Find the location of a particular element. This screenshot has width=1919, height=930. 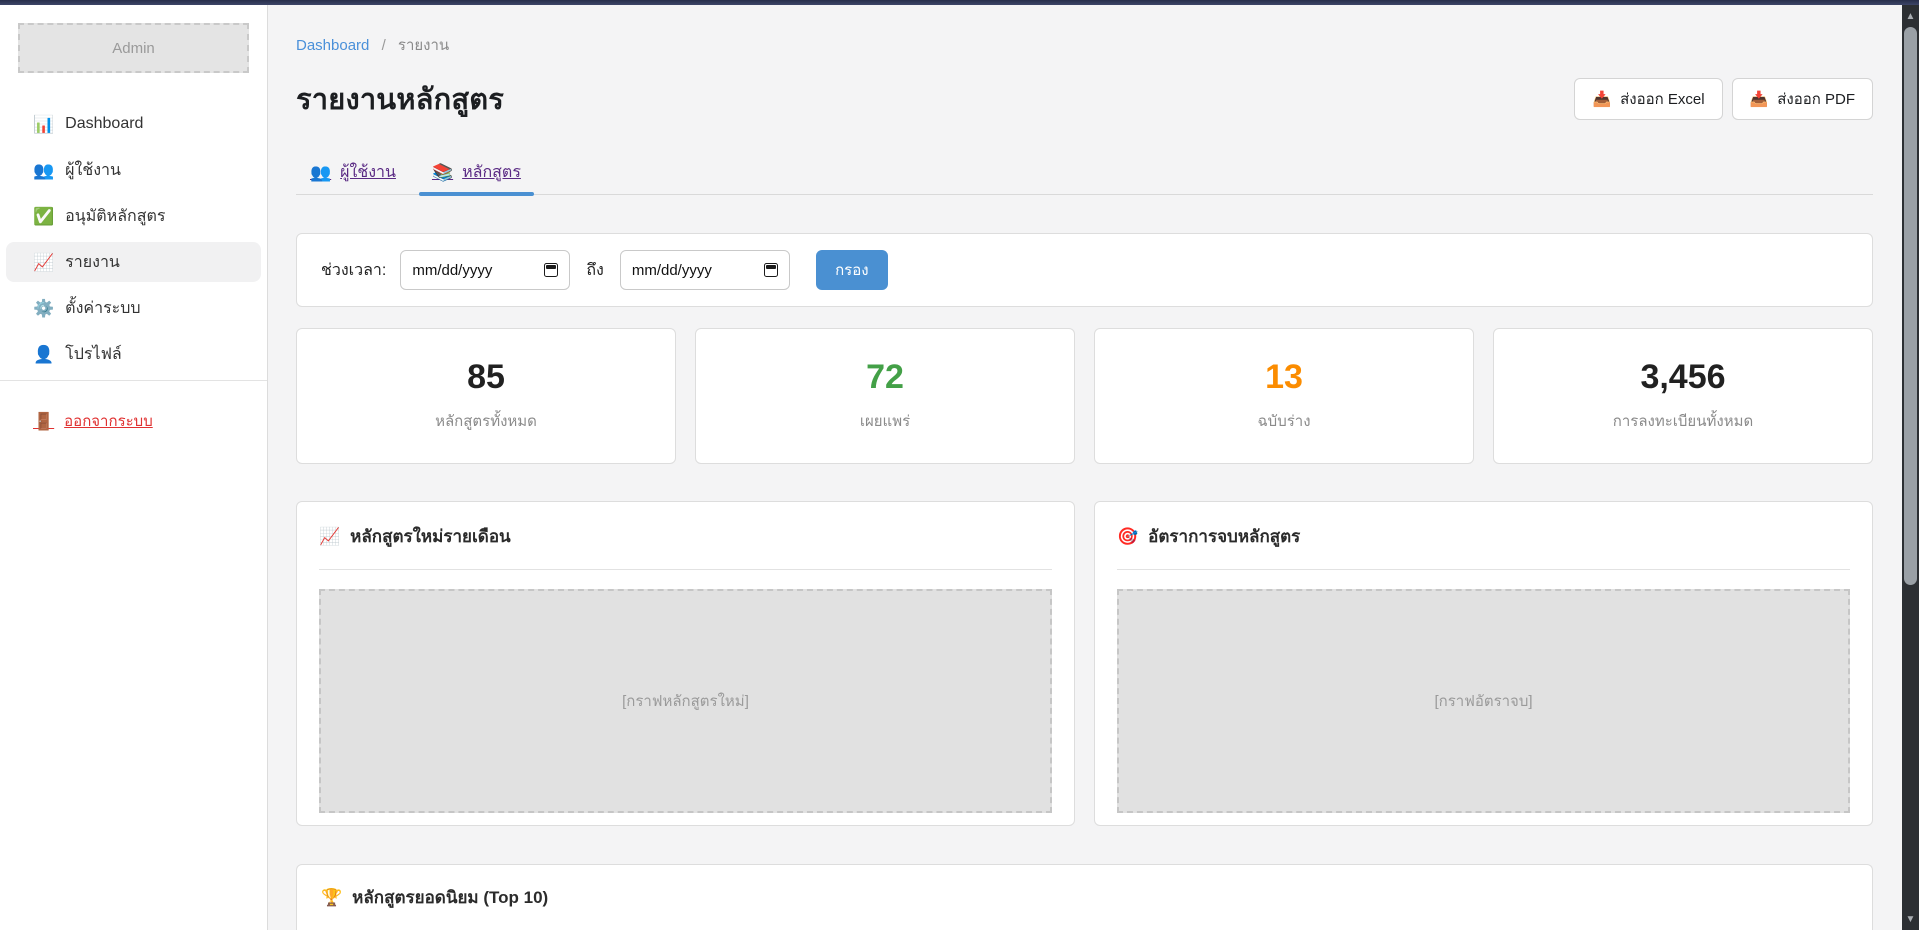

completion-rate-chart-placeholder: [กราฟอัตราจบ] is located at coordinates (1483, 701).